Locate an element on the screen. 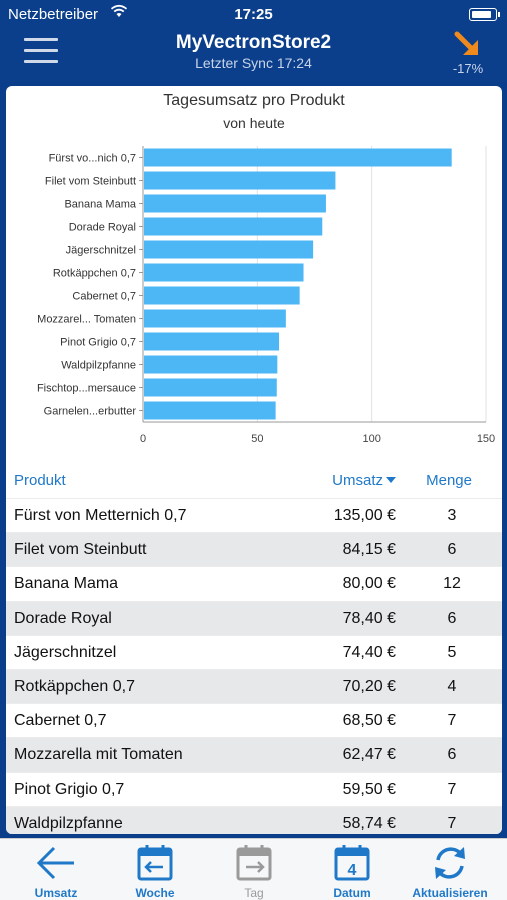 The image size is (507, 900). product-name: Filet vom Steinbutt is located at coordinates (80, 550).